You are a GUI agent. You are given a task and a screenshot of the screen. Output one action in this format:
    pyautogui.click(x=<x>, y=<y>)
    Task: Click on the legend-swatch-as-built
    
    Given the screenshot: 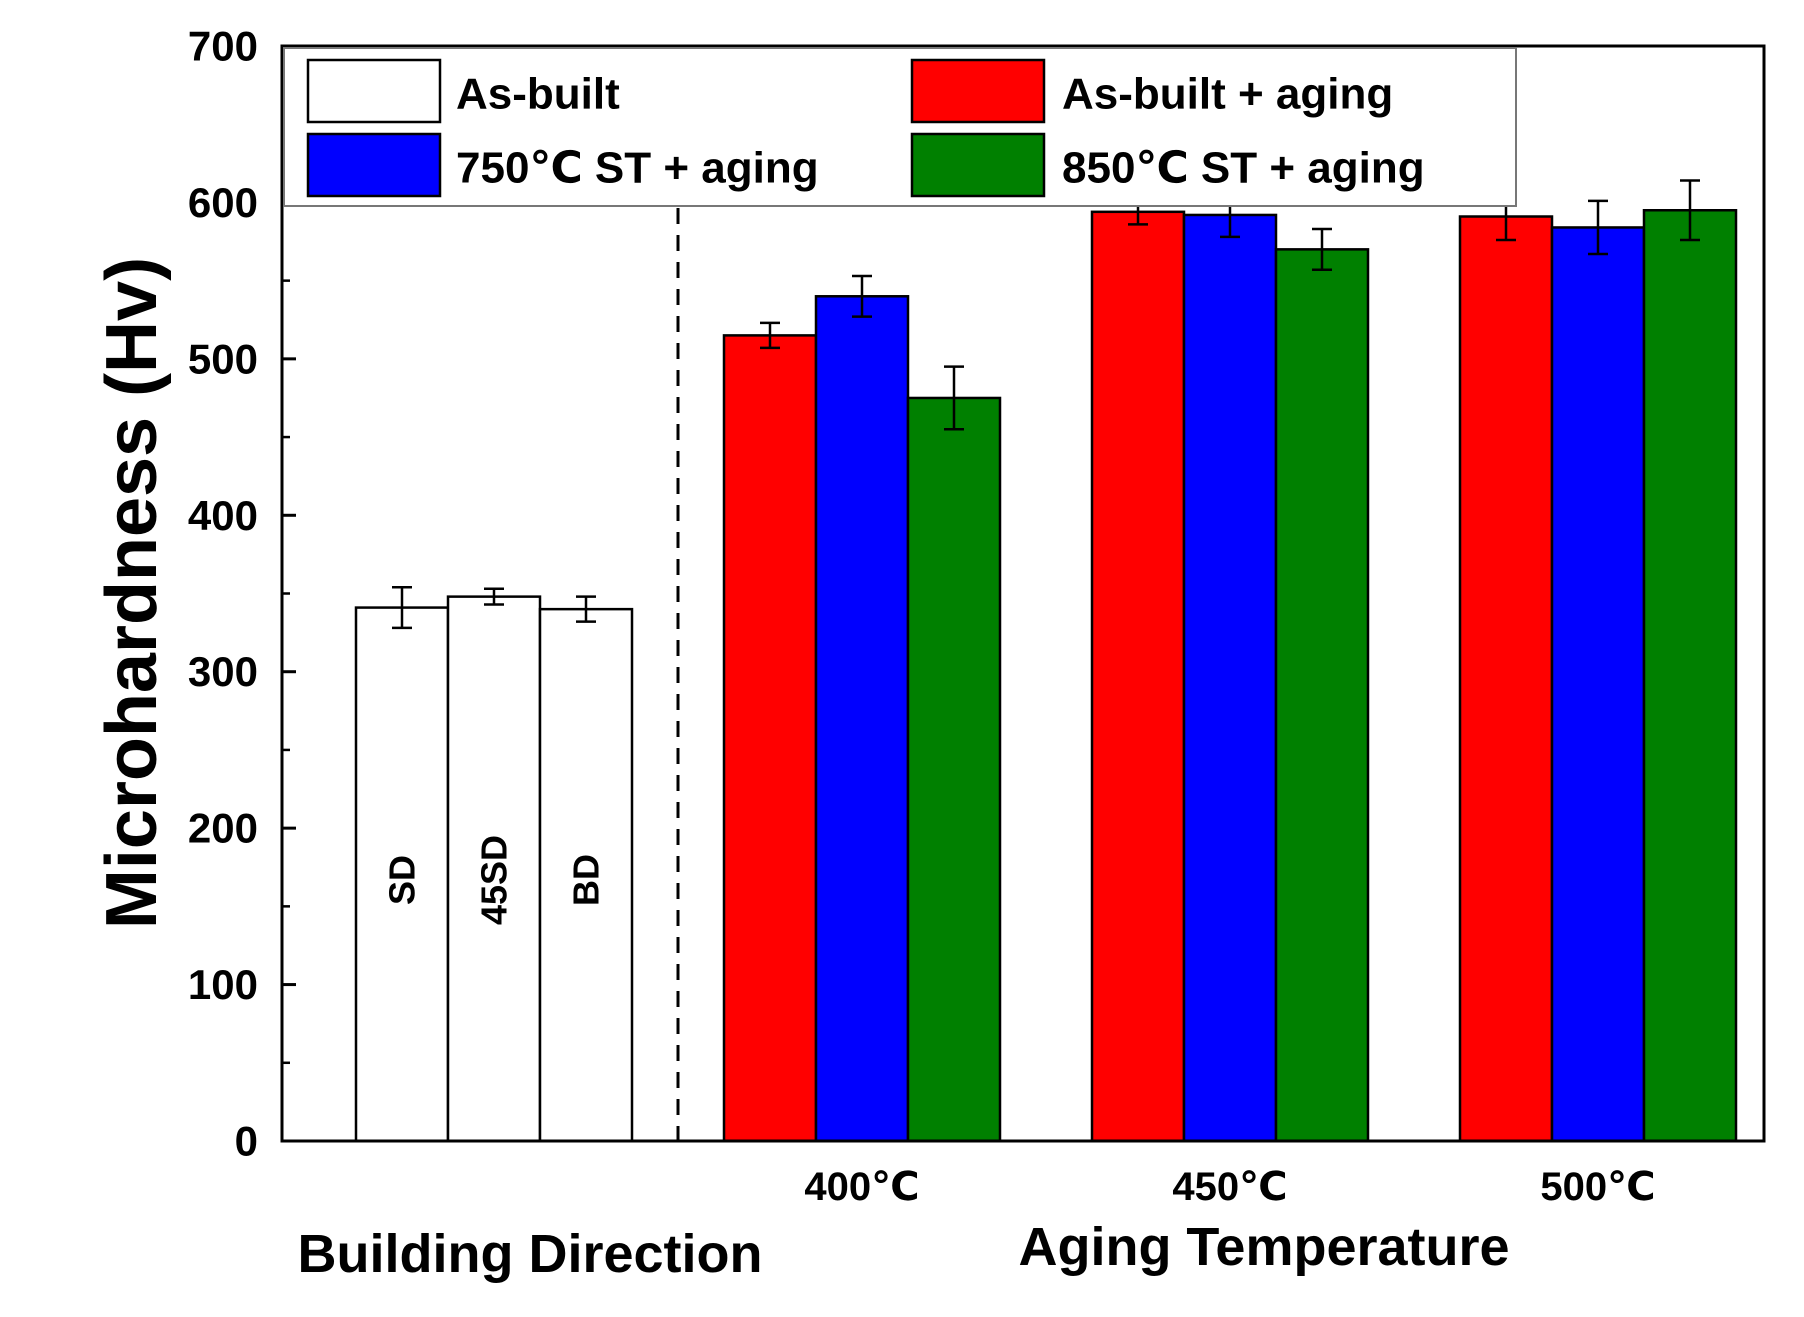 What is the action you would take?
    pyautogui.click(x=374, y=91)
    